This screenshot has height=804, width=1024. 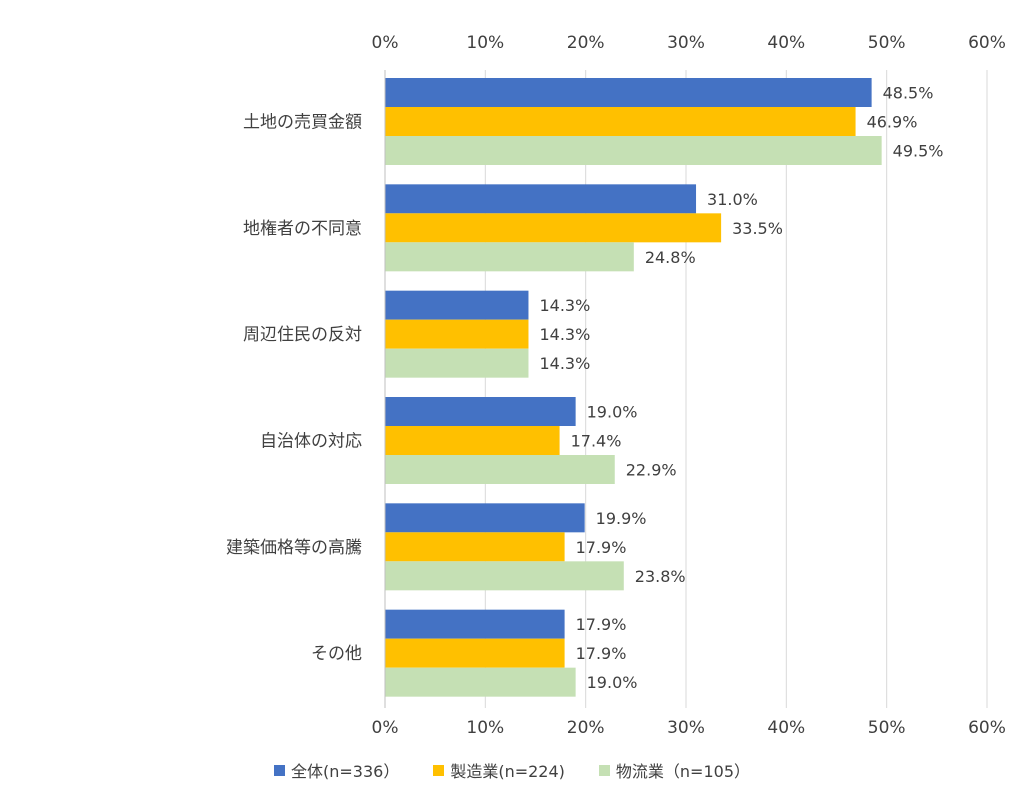 I want to click on category-label: 周辺住民の反対, so click(x=302, y=335).